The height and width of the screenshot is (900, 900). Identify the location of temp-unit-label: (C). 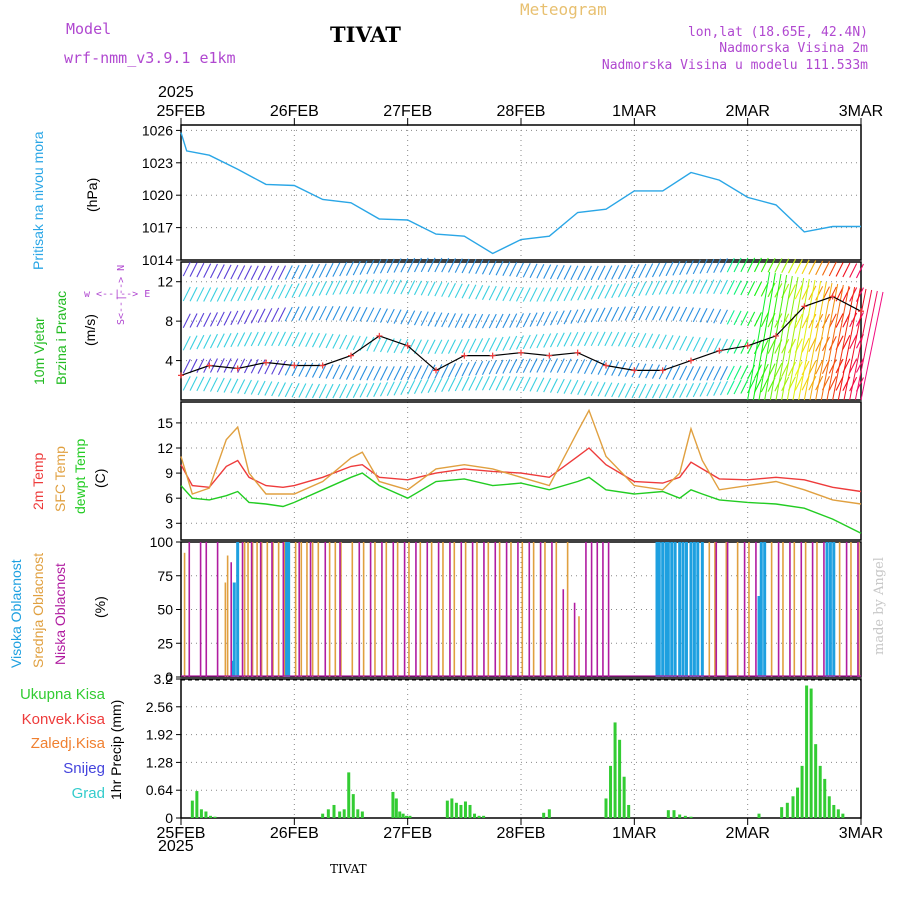
(100, 478).